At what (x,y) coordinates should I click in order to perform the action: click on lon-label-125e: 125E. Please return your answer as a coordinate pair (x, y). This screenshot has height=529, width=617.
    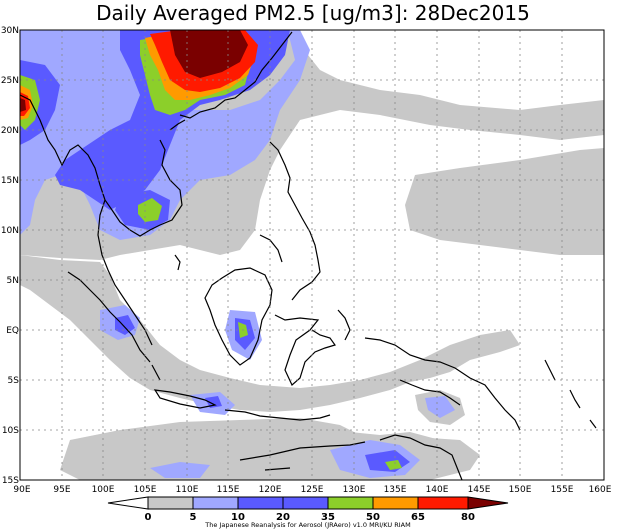
    Looking at the image, I should click on (312, 490).